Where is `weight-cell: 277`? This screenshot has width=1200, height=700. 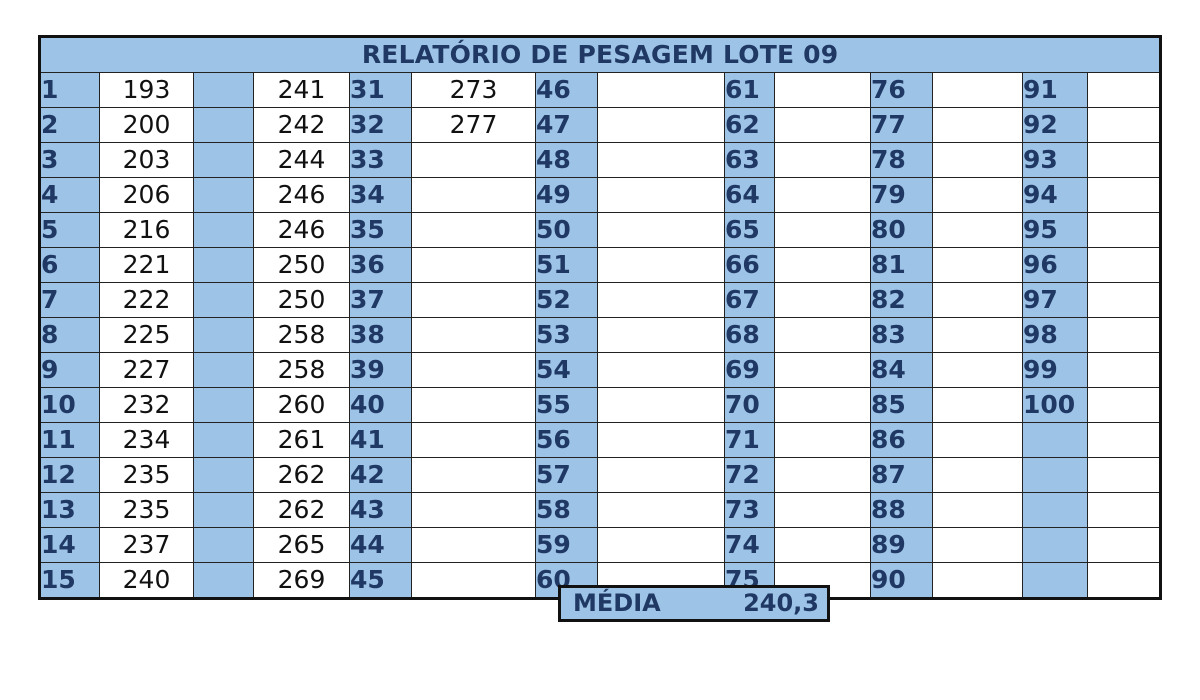
weight-cell: 277 is located at coordinates (473, 125).